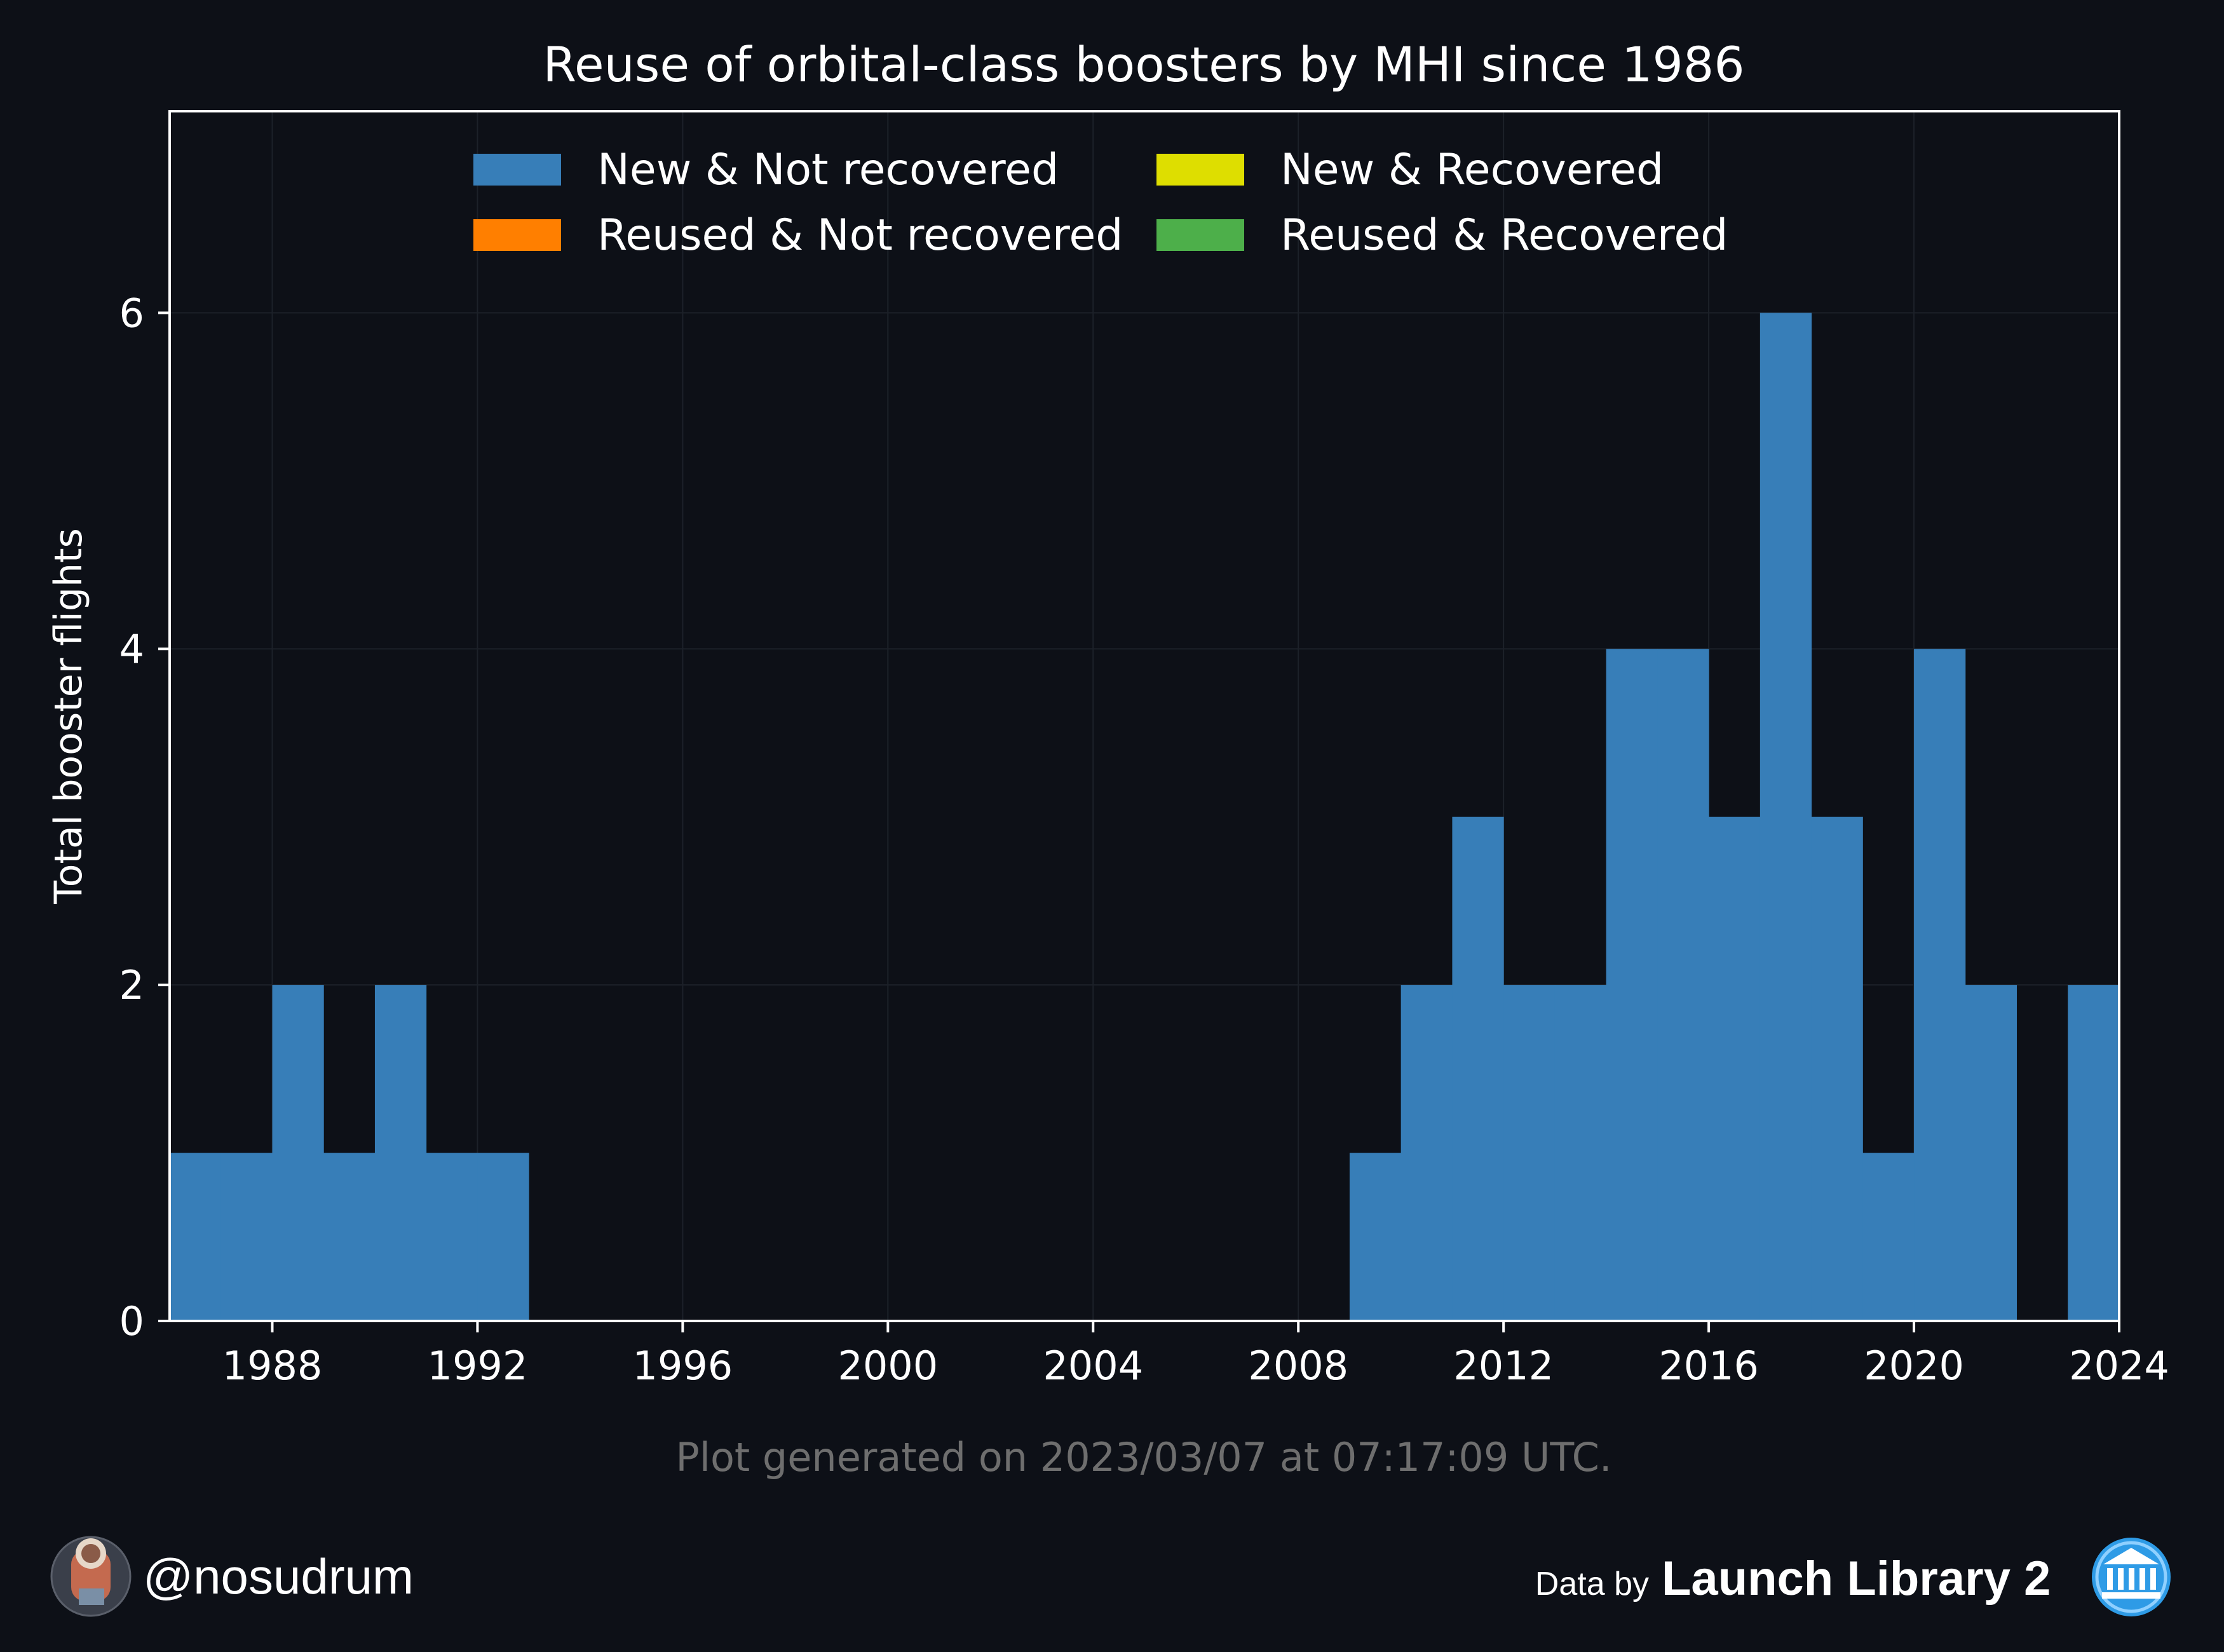 The width and height of the screenshot is (2224, 1652). I want to click on y-tick-label: 6, so click(131, 313).